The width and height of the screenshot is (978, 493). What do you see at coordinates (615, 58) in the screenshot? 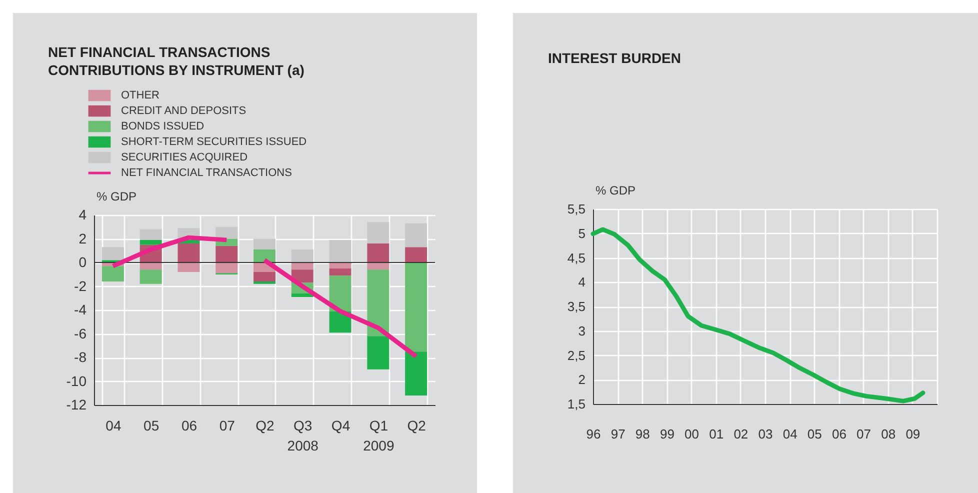
I see `chart-title: INTEREST BURDEN` at bounding box center [615, 58].